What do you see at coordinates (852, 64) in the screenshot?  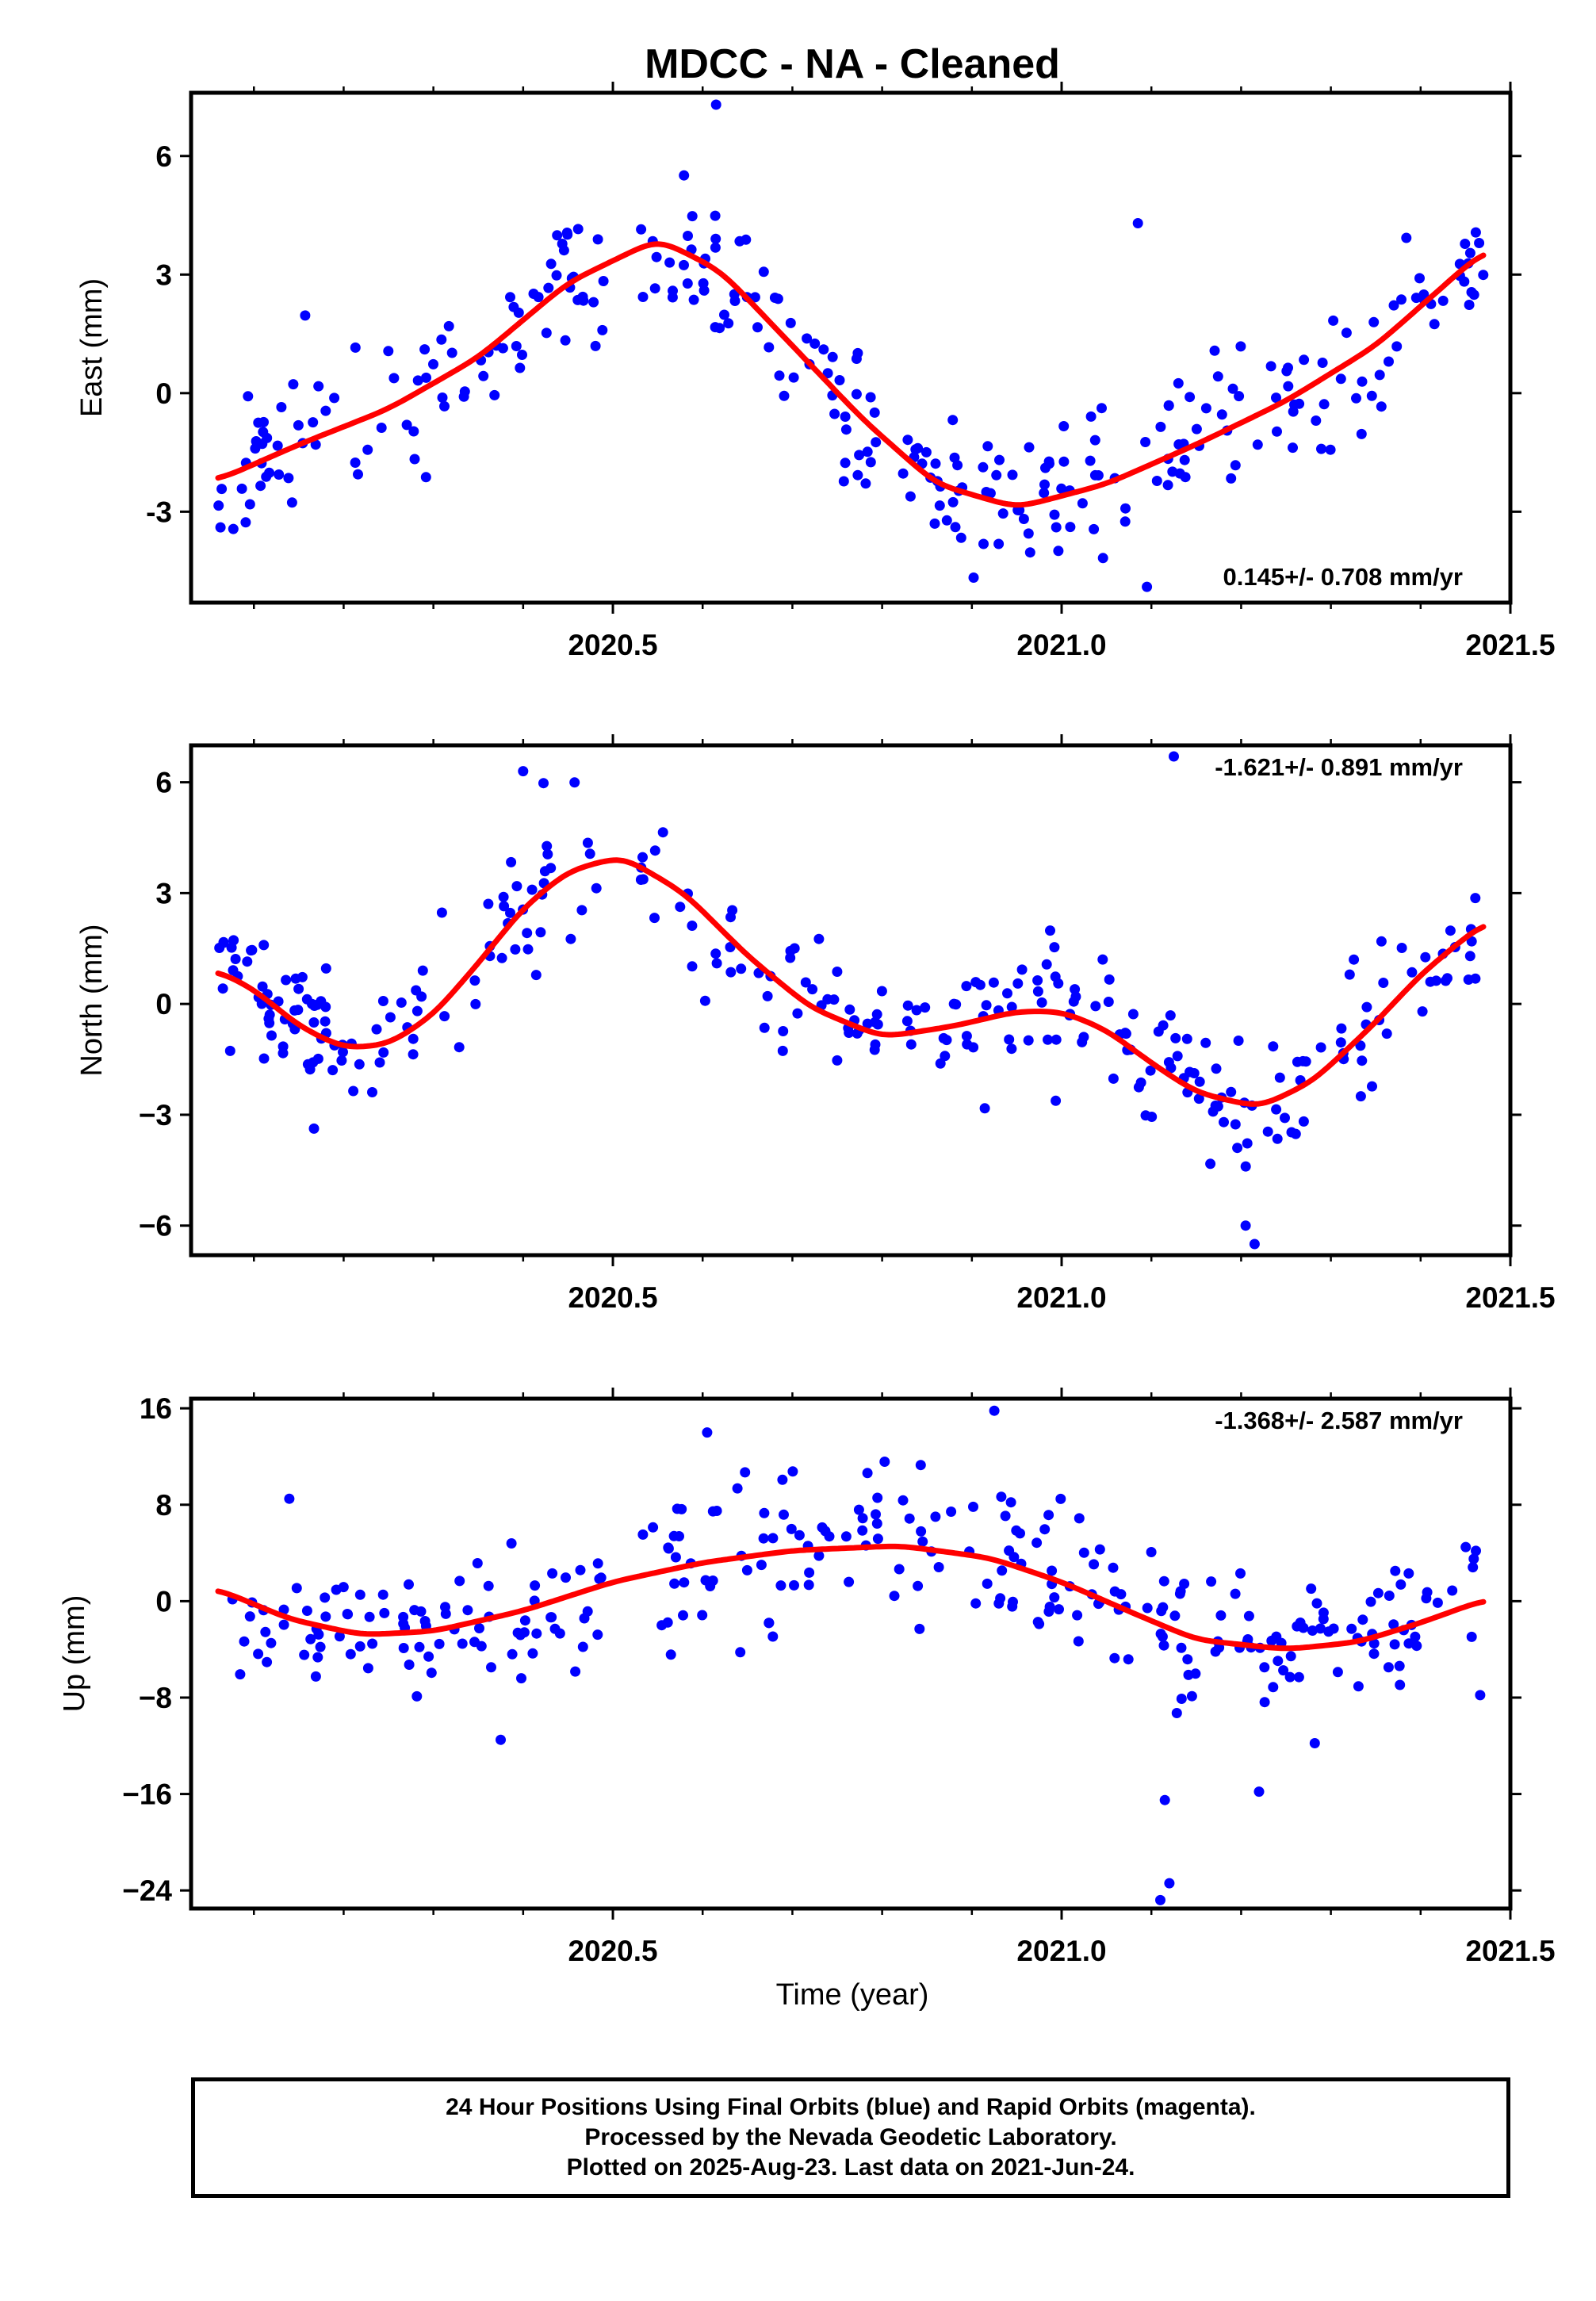 I see `figure-title: MDCC - NA - Cleaned` at bounding box center [852, 64].